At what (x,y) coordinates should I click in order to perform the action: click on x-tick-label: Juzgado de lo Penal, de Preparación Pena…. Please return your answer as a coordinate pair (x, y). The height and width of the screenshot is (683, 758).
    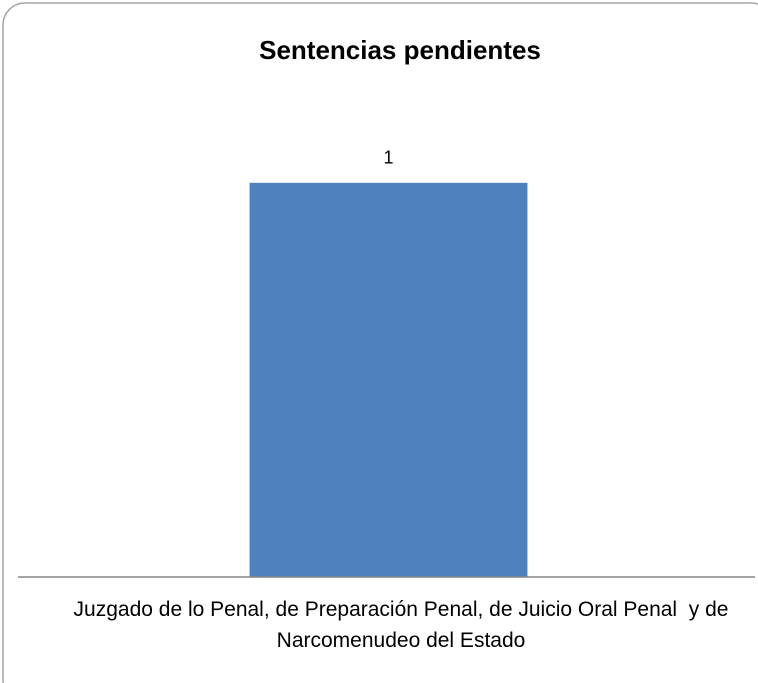
    Looking at the image, I should click on (404, 625).